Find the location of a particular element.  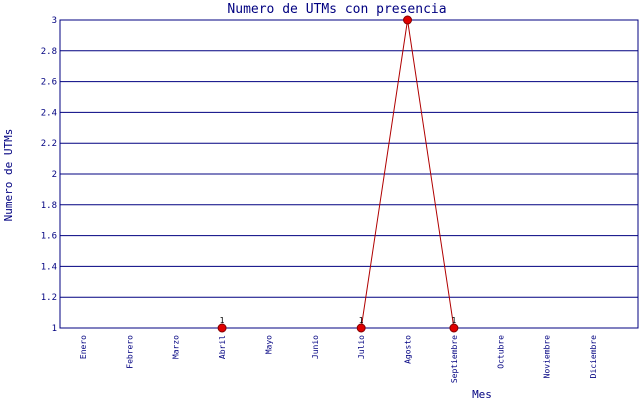

x-tick-label: Agosto is located at coordinates (408, 349).